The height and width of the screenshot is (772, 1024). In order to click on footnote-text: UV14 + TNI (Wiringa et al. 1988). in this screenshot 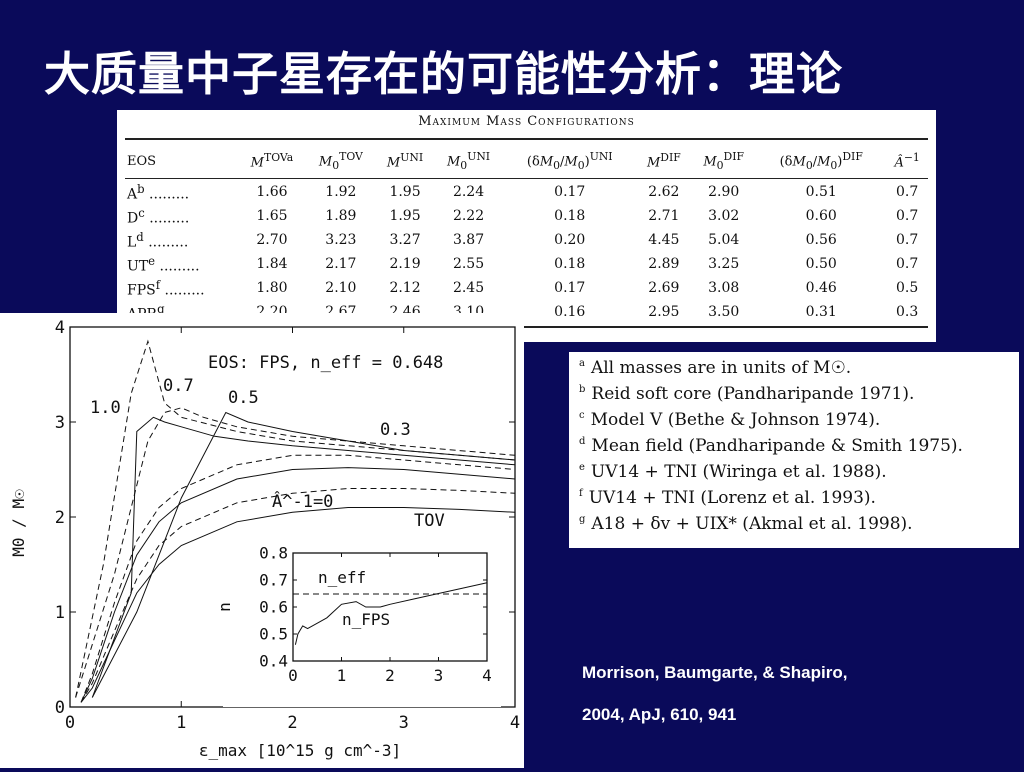, I will do `click(738, 472)`.